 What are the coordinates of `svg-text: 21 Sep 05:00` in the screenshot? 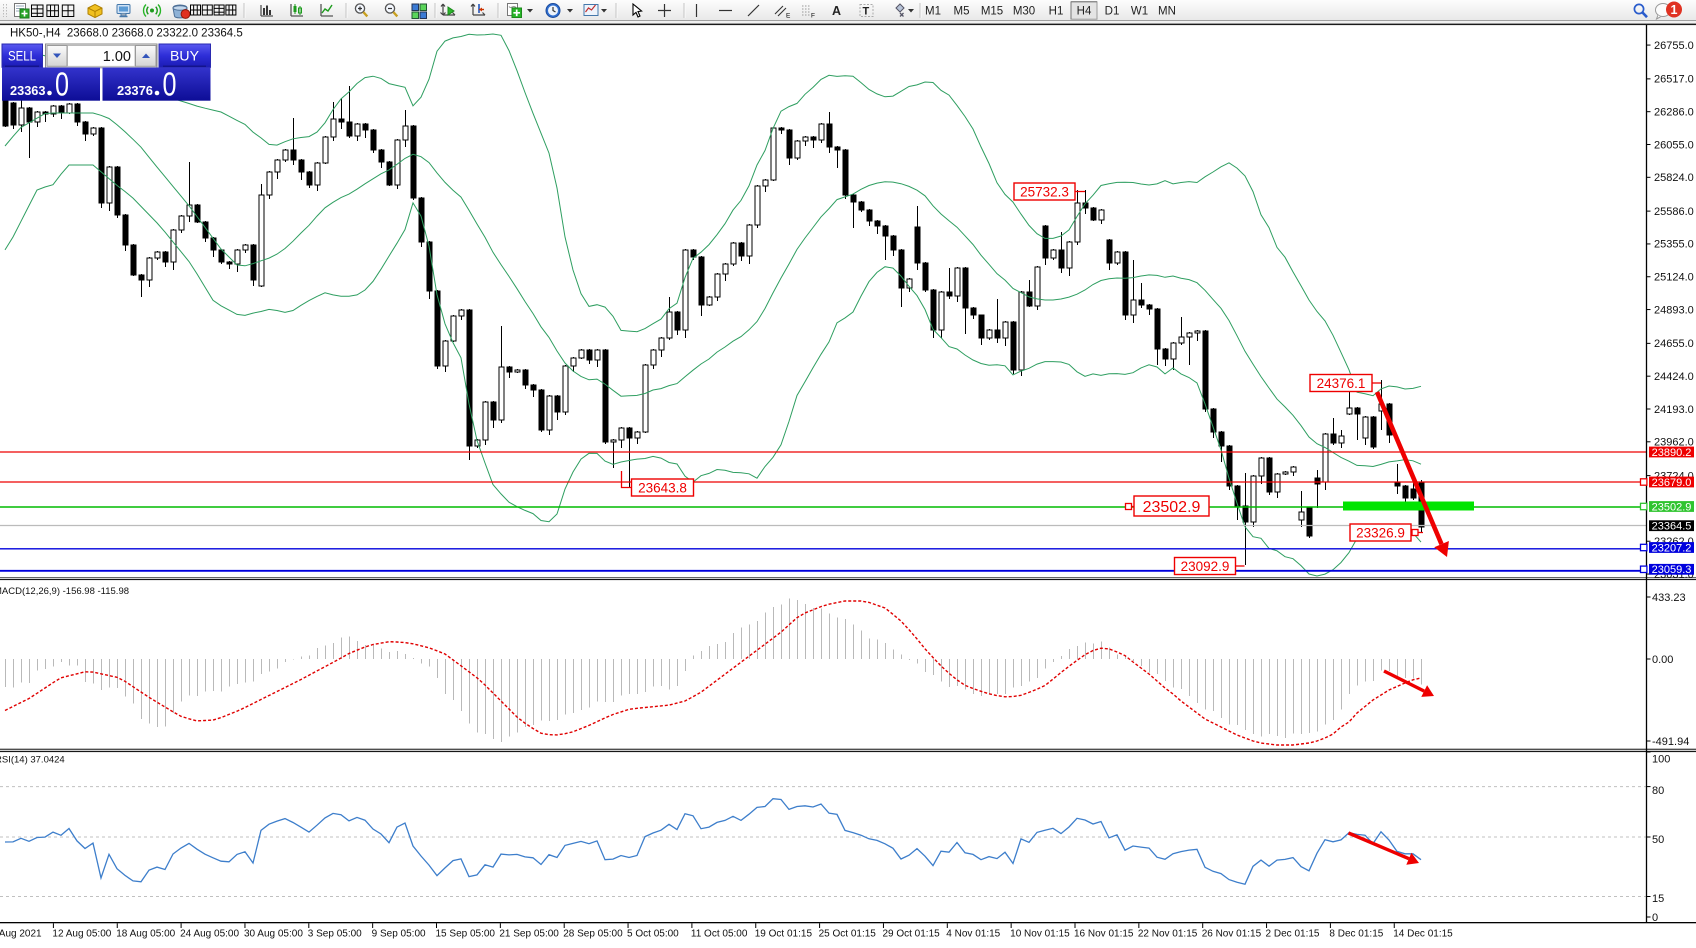 It's located at (529, 934).